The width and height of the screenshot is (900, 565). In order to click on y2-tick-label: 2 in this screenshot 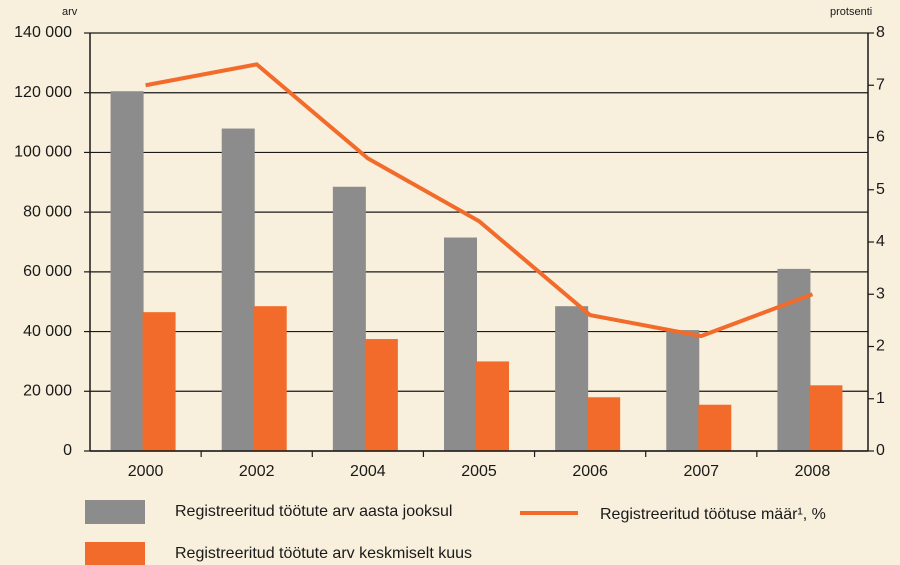, I will do `click(880, 346)`.